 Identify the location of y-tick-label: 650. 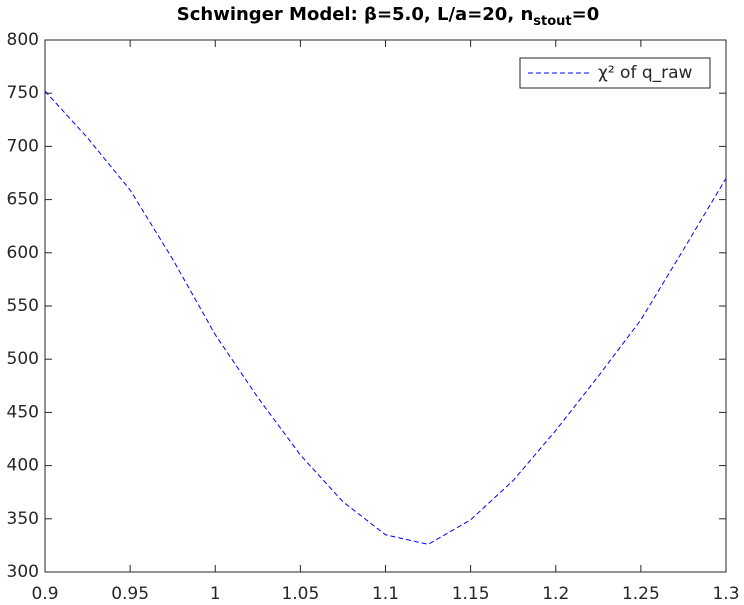
(23, 200).